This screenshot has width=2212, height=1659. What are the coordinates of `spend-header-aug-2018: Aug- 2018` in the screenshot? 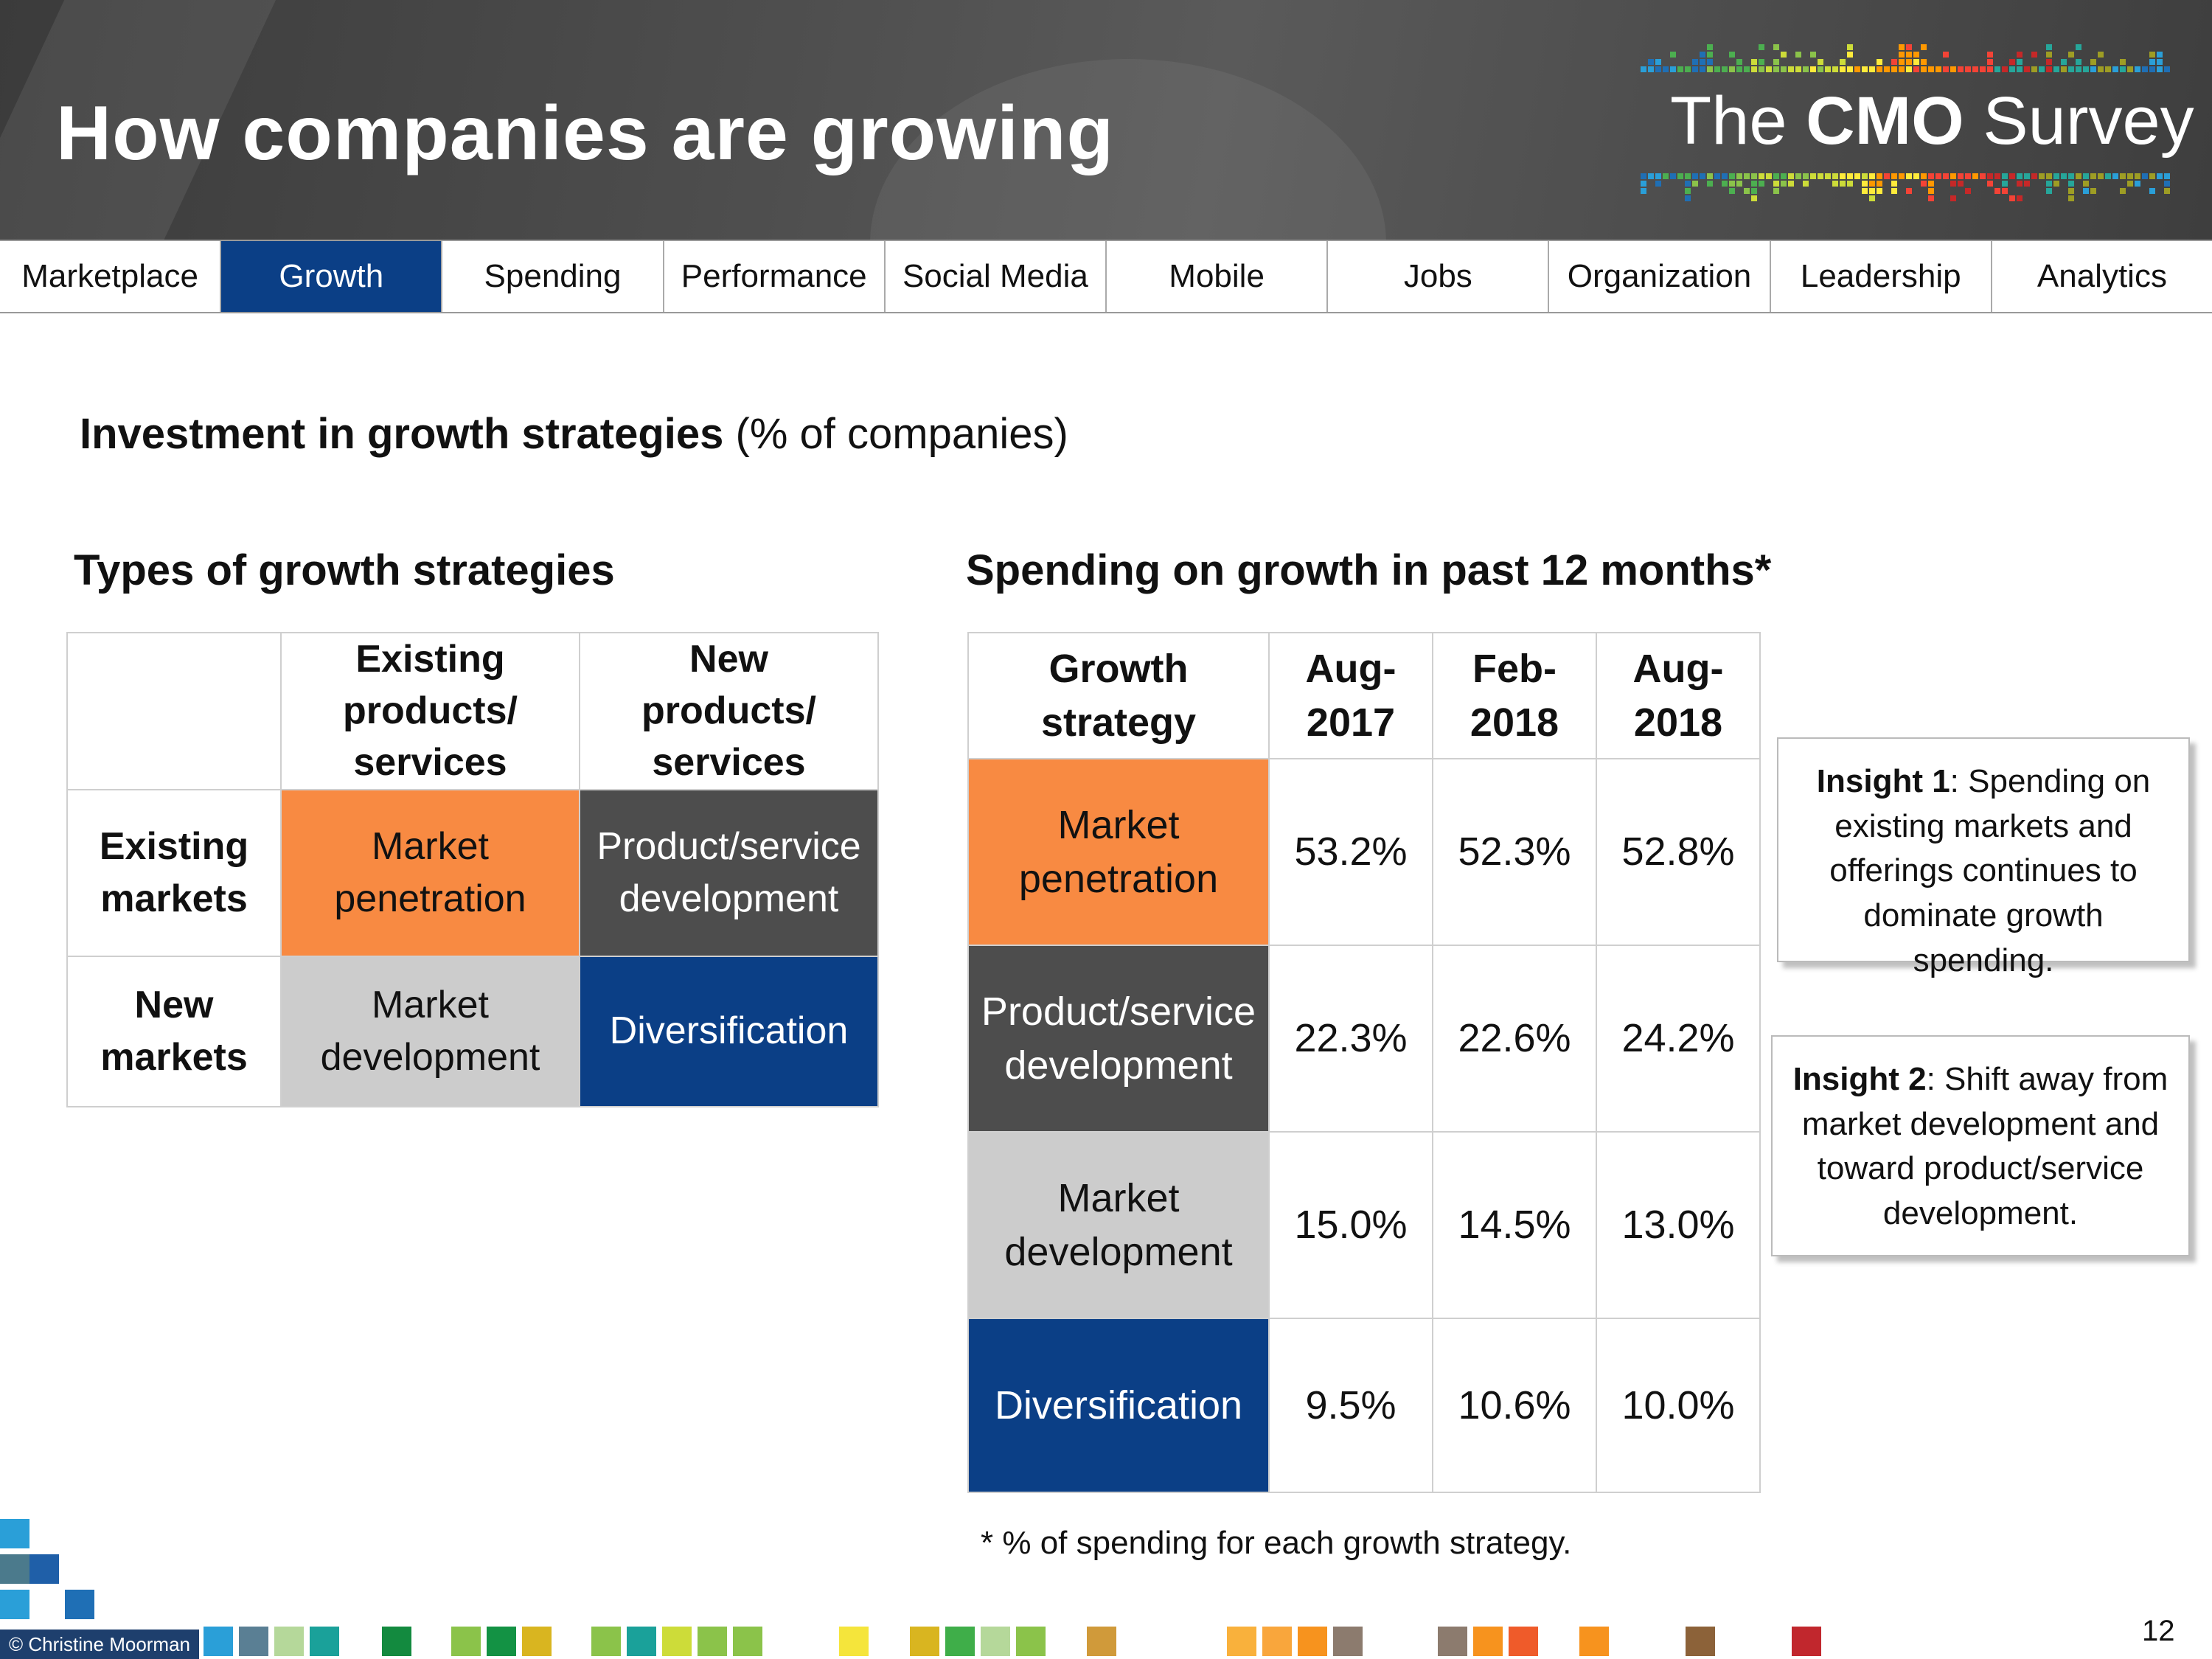 It's located at (1678, 695).